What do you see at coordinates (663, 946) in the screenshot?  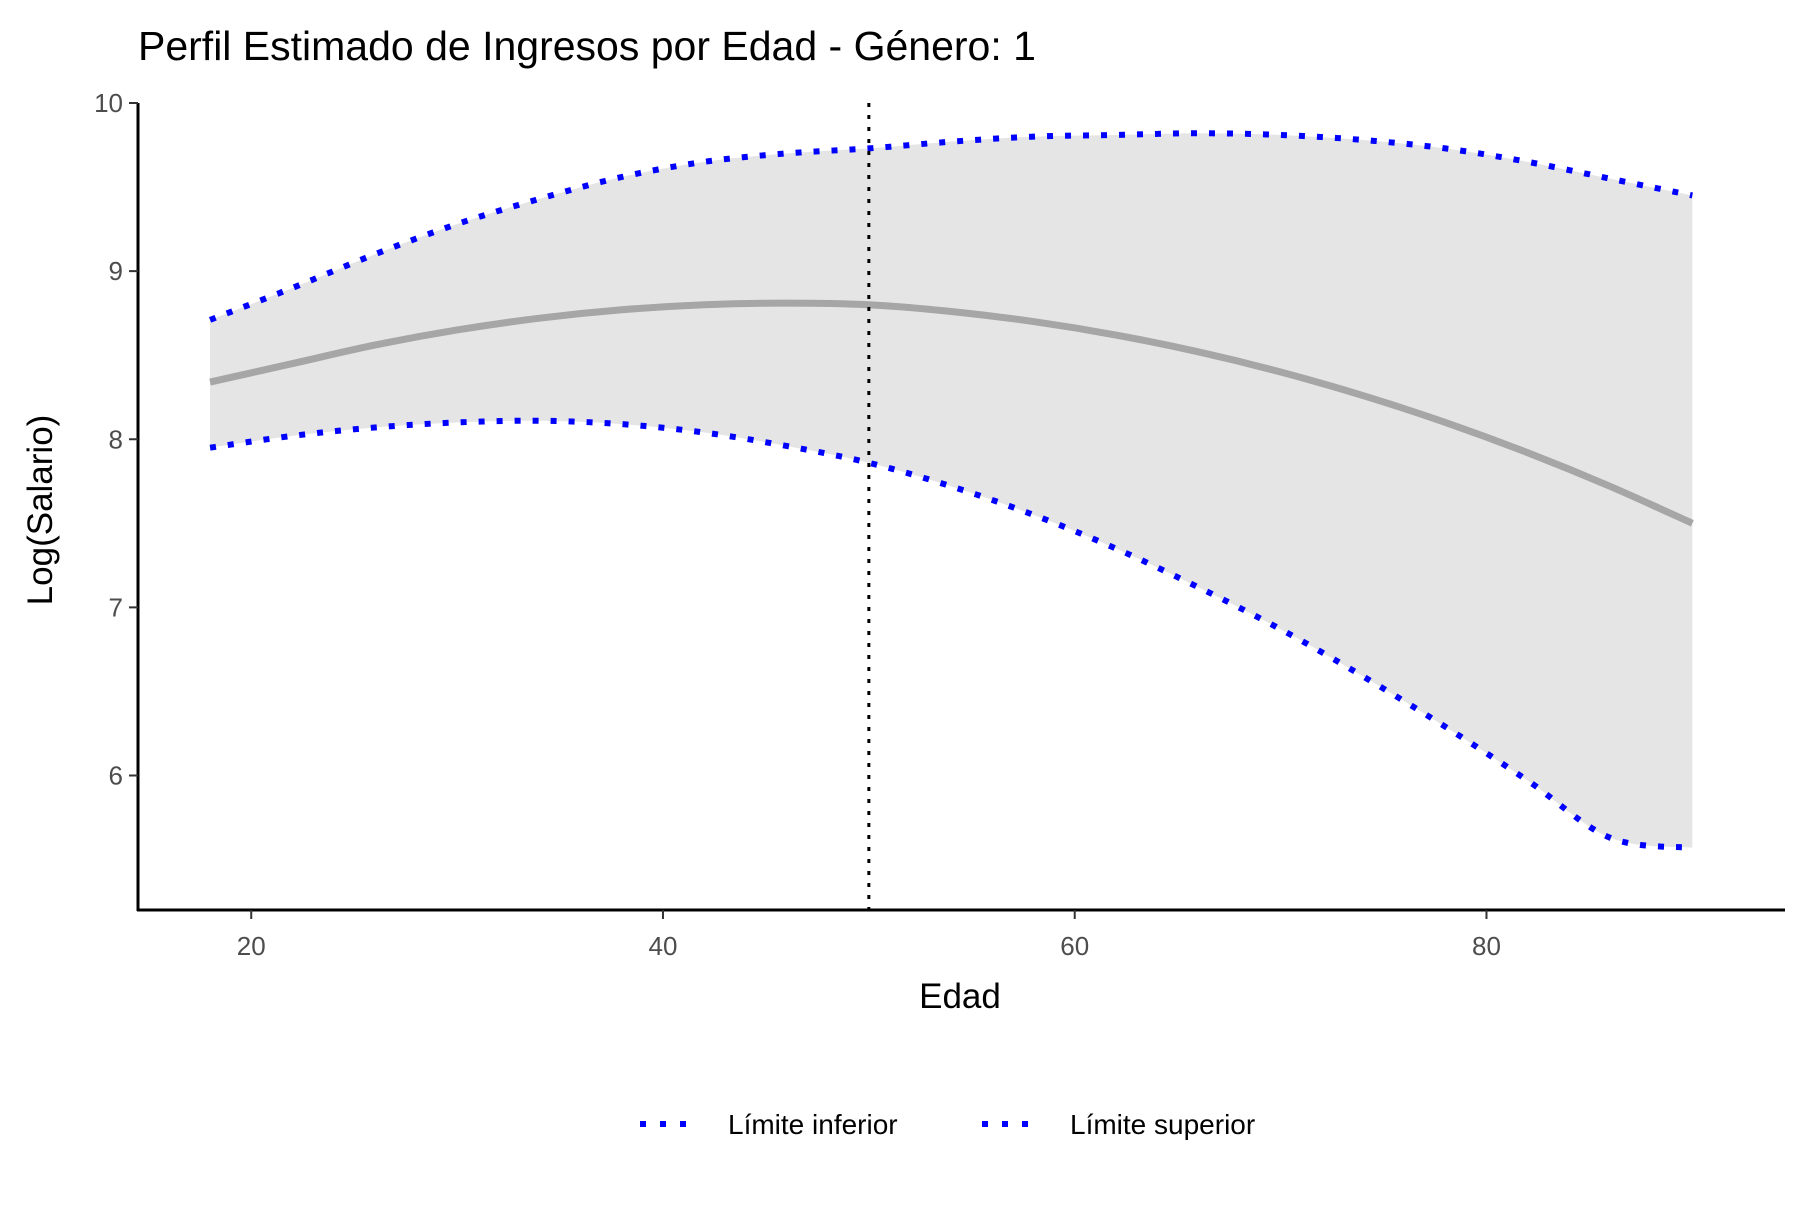 I see `x-tick-label: 40` at bounding box center [663, 946].